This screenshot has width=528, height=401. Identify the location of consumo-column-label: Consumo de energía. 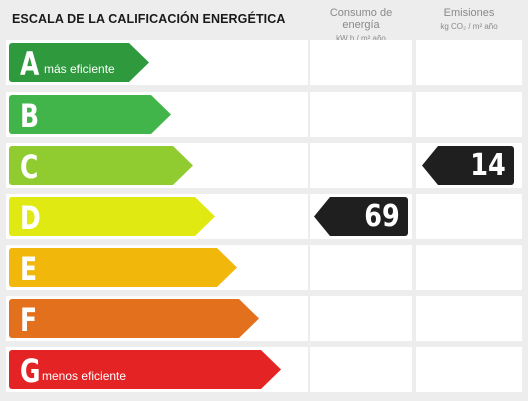
(361, 19).